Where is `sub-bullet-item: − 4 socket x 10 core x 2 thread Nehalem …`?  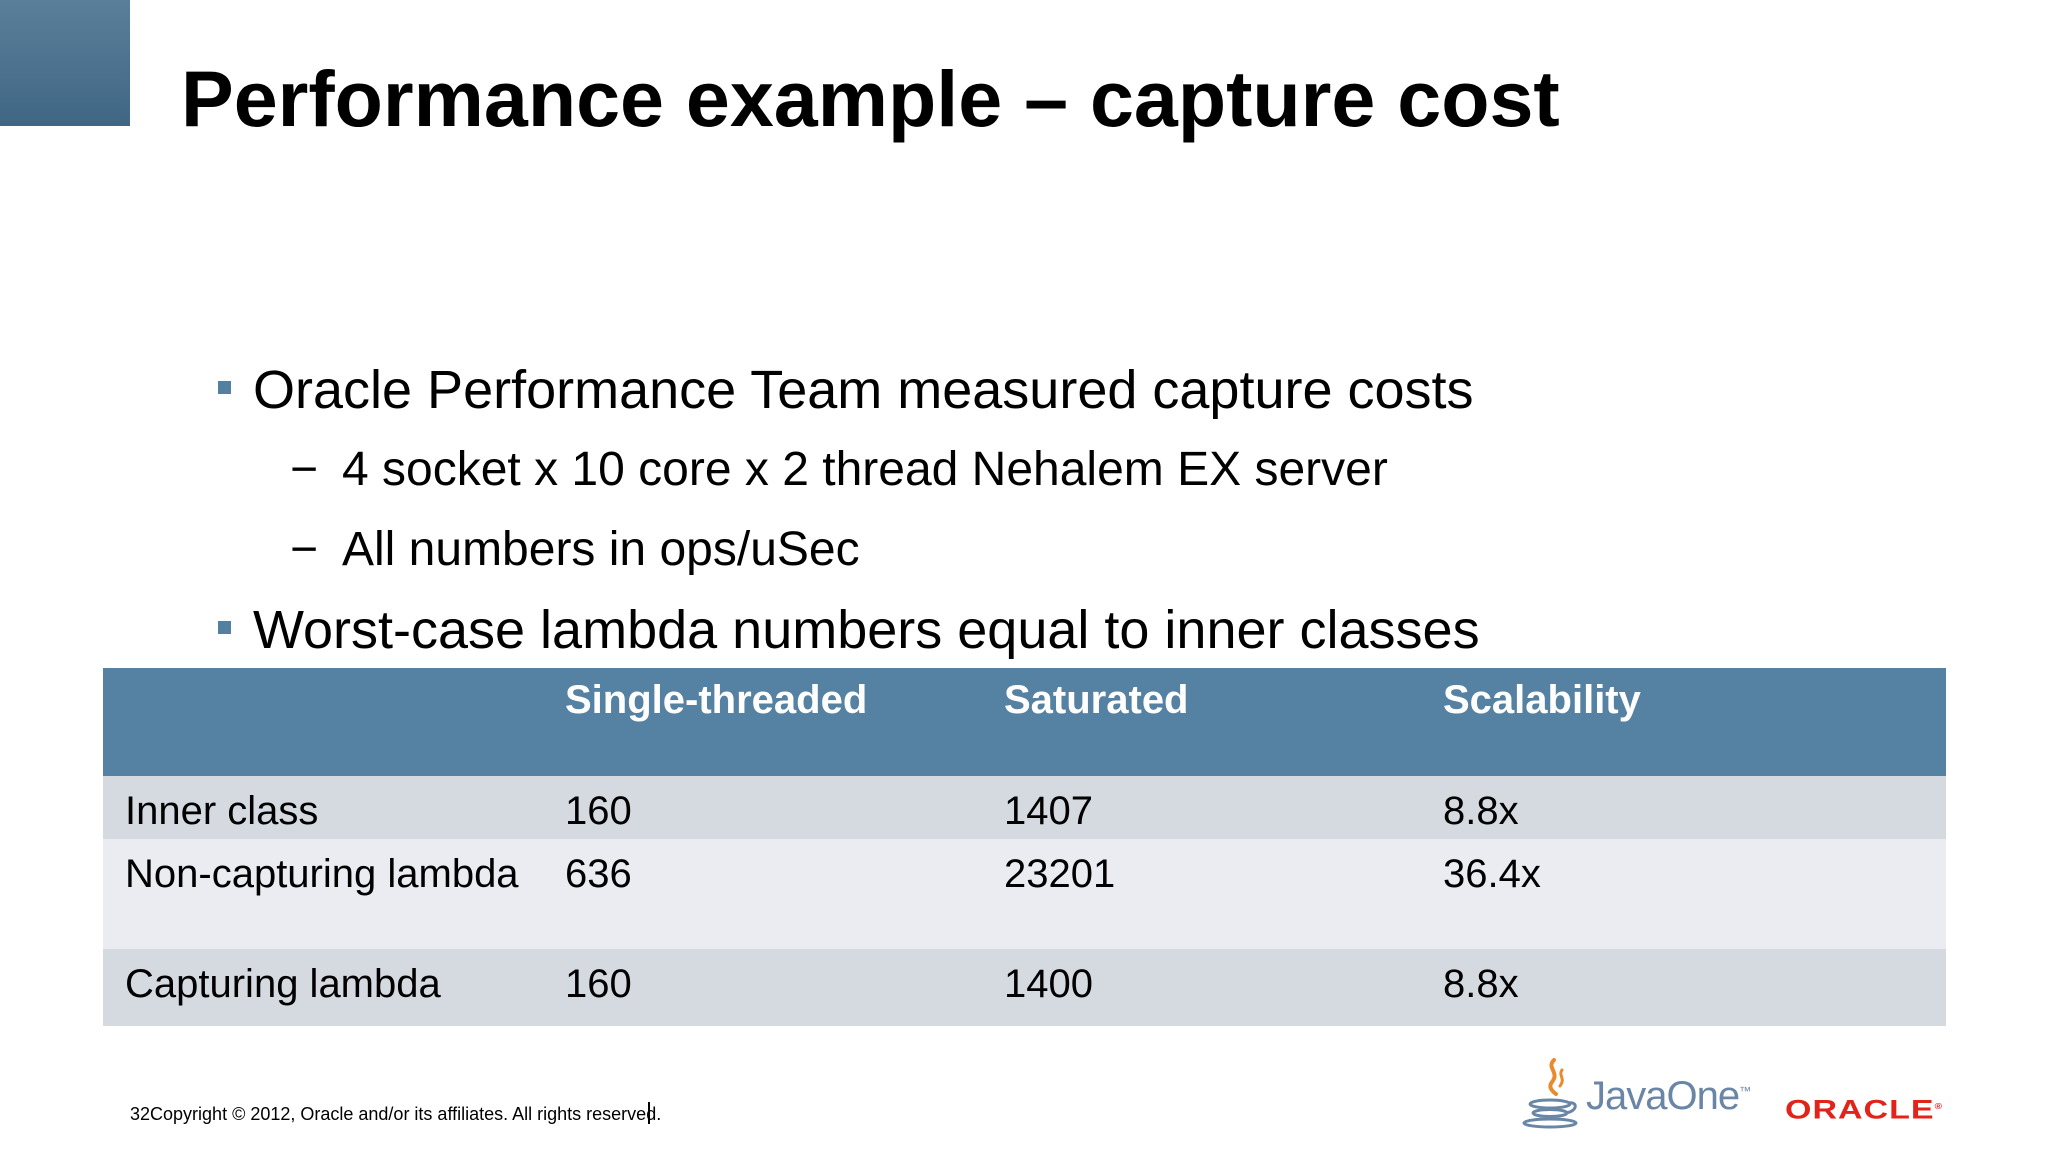
sub-bullet-item: − 4 socket x 10 core x 2 thread Nehalem … is located at coordinates (1024, 470).